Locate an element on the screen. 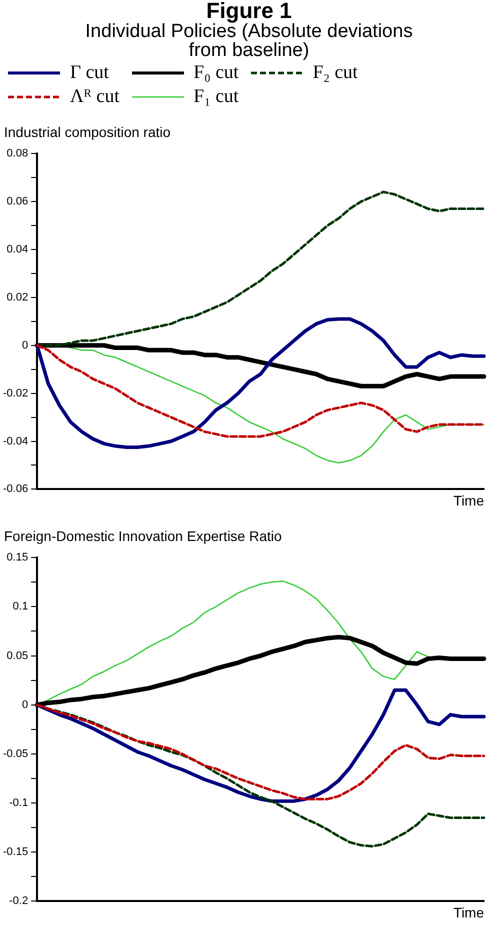 This screenshot has height=938, width=498. legend-label: Λᴿ cut is located at coordinates (95, 97).